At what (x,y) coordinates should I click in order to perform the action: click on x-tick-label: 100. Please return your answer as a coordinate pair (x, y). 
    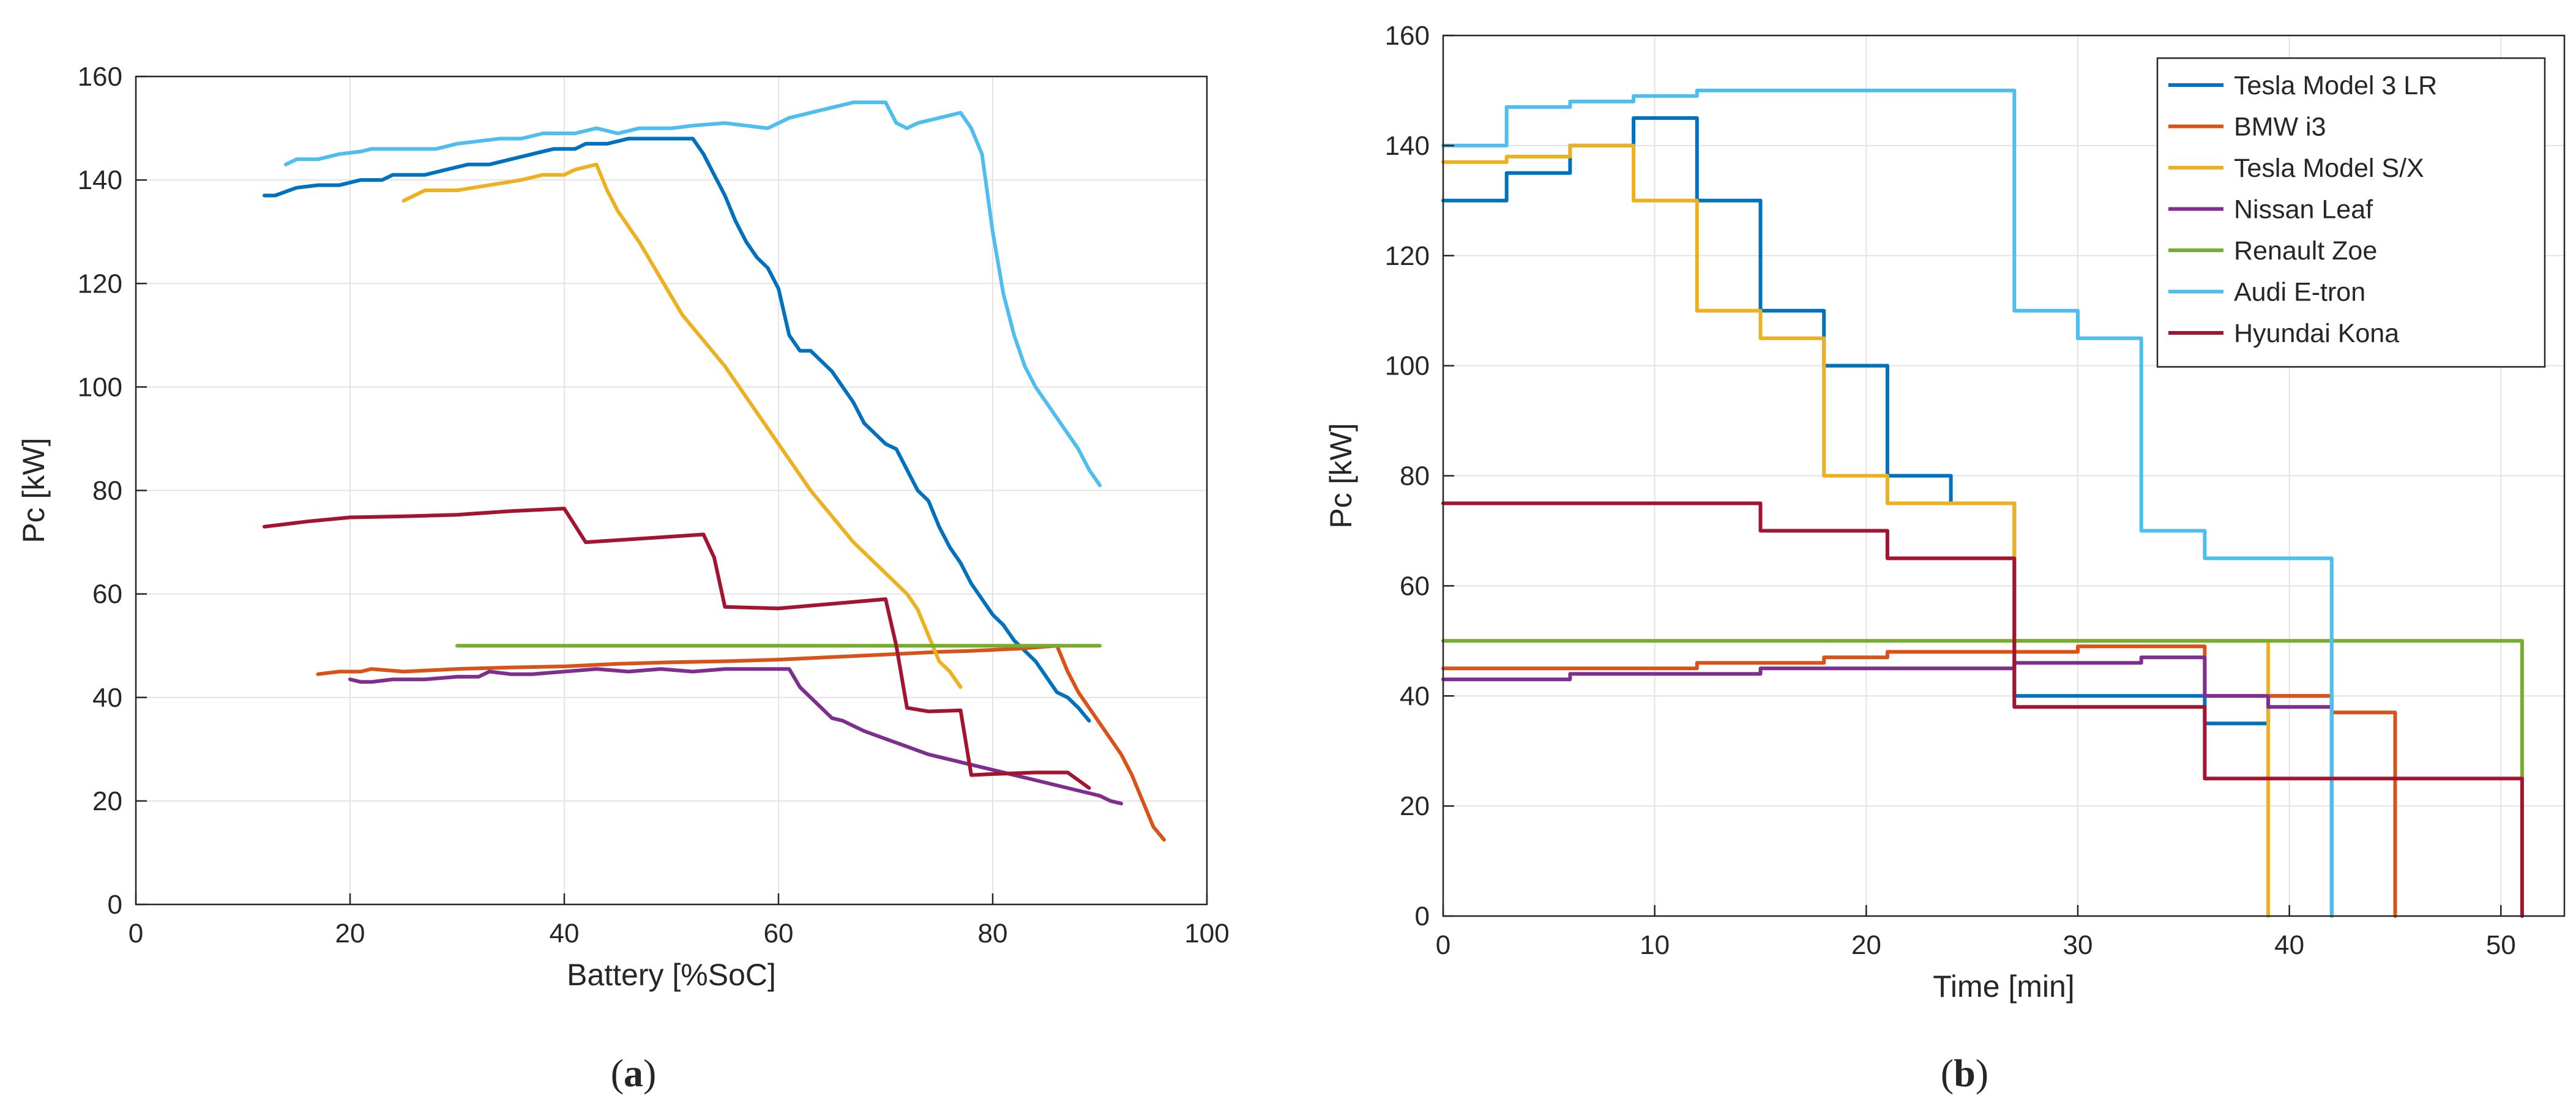
    Looking at the image, I should click on (1206, 934).